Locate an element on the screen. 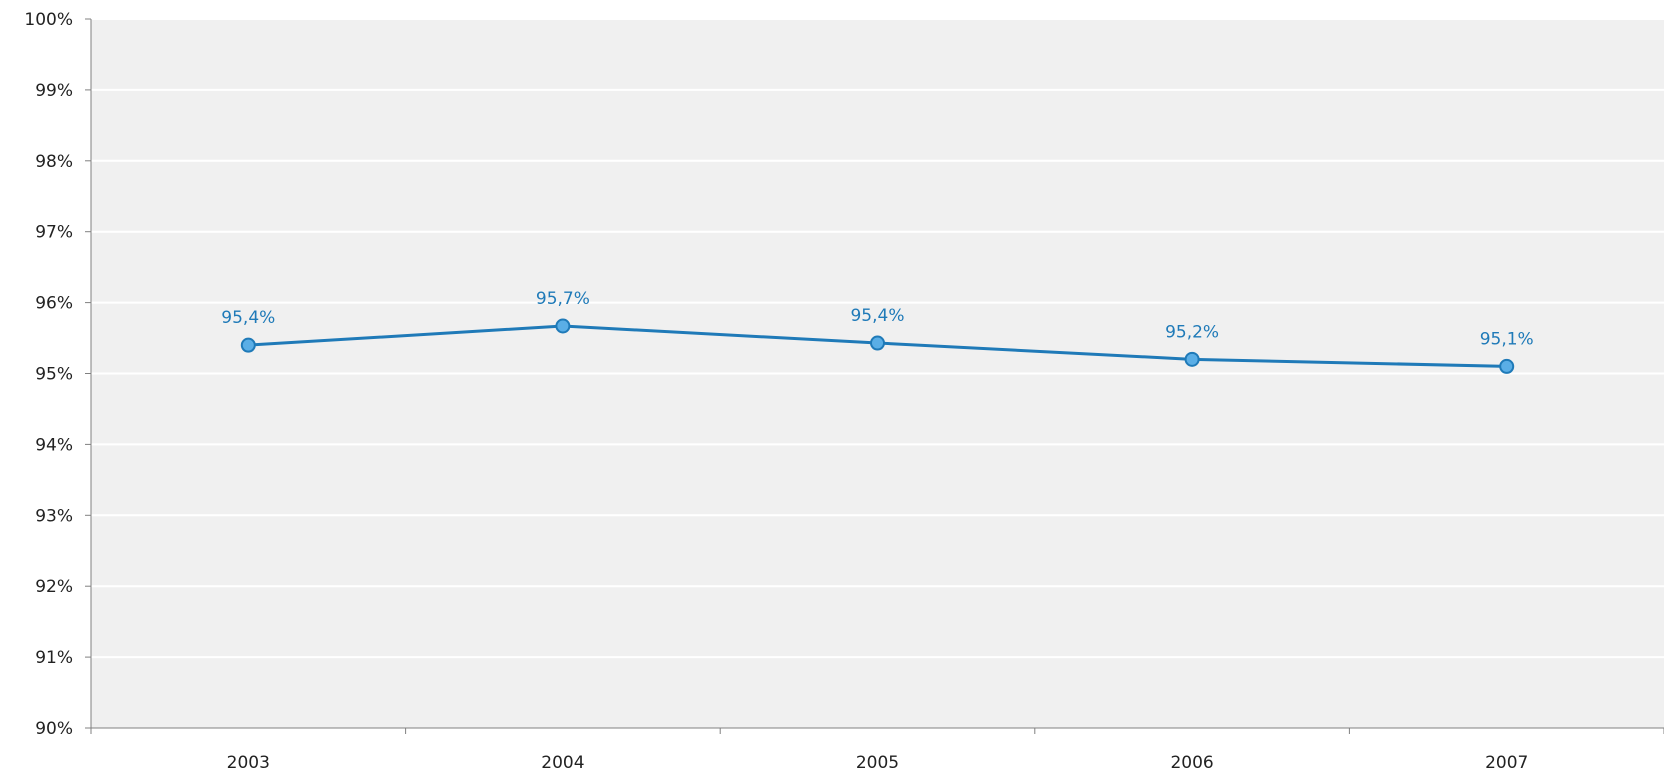  data-label: 95,2% is located at coordinates (1192, 332).